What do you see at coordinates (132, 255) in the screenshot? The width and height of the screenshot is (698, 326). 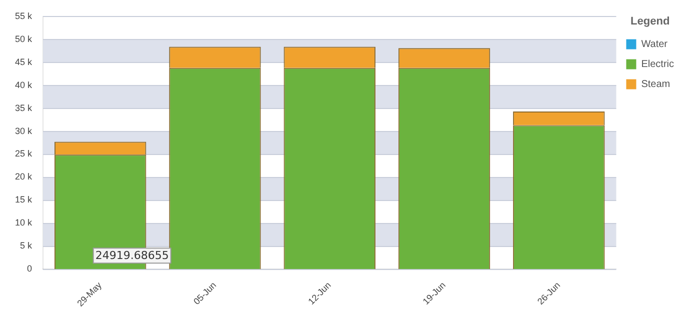 I see `annotation: 24919.68655` at bounding box center [132, 255].